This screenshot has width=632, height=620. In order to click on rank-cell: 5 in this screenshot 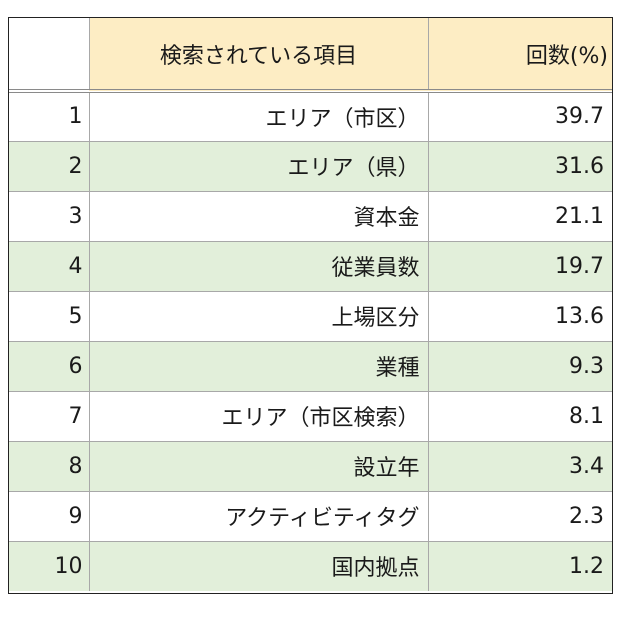, I will do `click(49, 315)`.